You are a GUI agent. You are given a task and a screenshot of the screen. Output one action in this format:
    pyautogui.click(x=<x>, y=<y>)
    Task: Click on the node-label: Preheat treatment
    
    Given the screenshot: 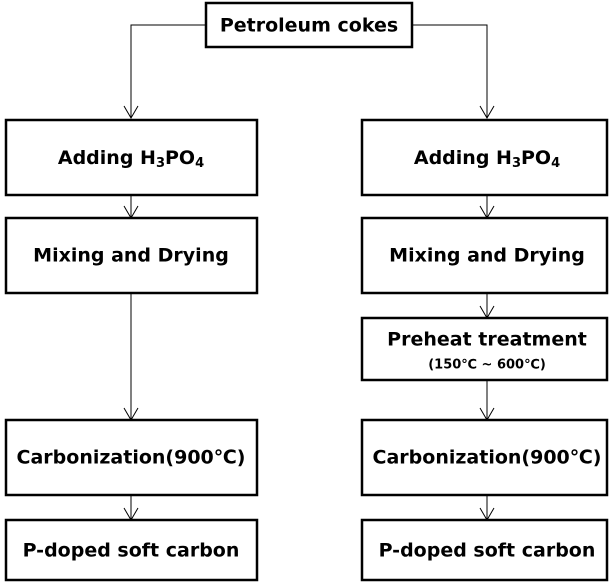 What is the action you would take?
    pyautogui.click(x=487, y=340)
    